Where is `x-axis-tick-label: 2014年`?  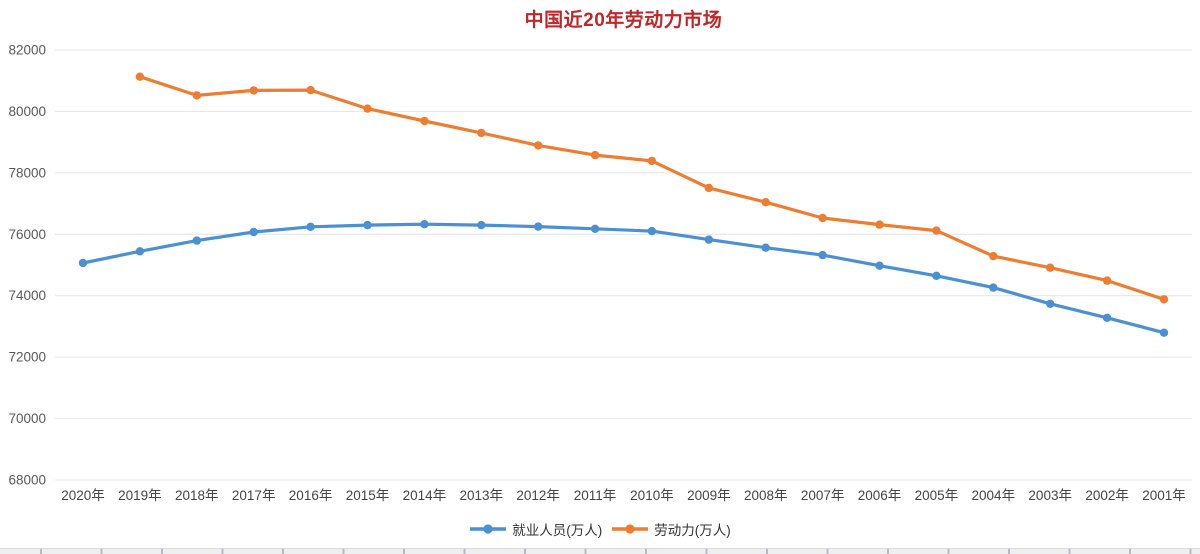
x-axis-tick-label: 2014年 is located at coordinates (425, 495).